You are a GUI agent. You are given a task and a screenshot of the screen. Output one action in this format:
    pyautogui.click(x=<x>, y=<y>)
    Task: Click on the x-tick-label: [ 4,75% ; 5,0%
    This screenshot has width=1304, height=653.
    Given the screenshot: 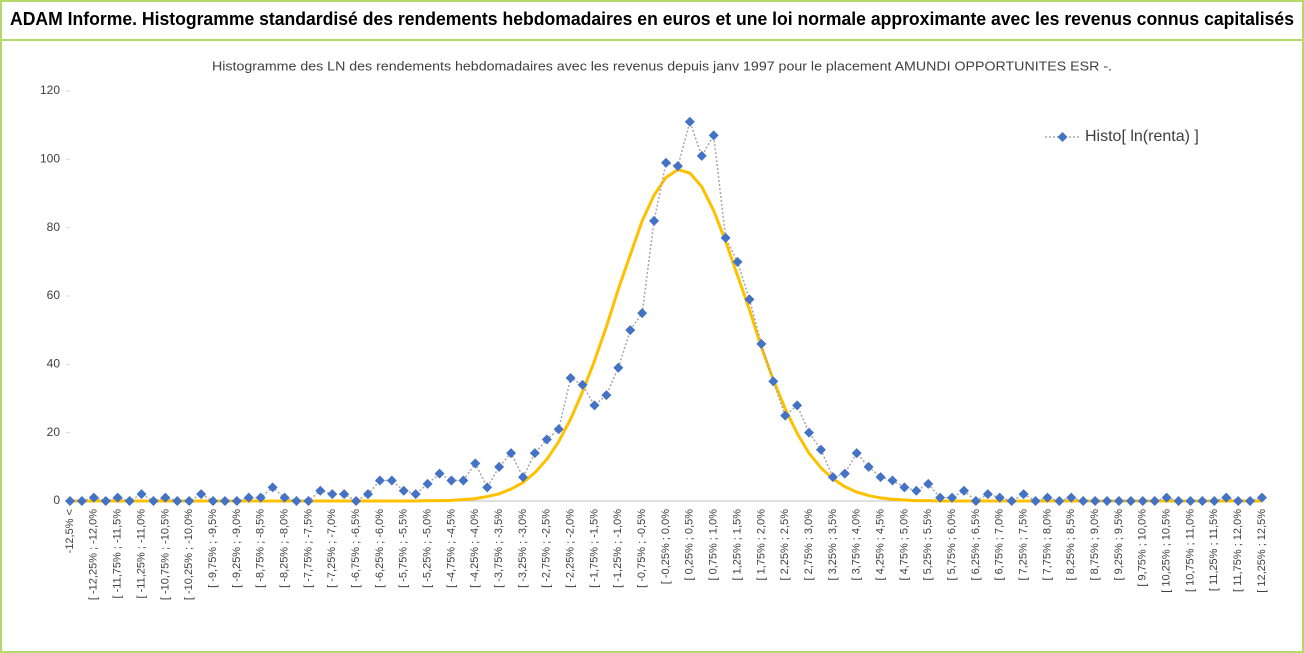 What is the action you would take?
    pyautogui.click(x=904, y=545)
    